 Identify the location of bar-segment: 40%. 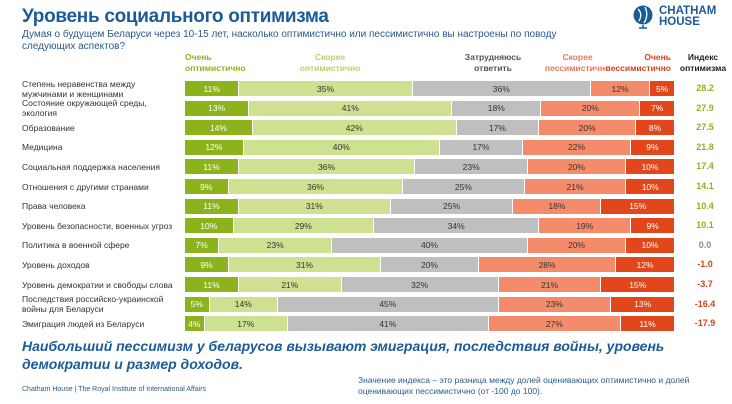
(341, 147).